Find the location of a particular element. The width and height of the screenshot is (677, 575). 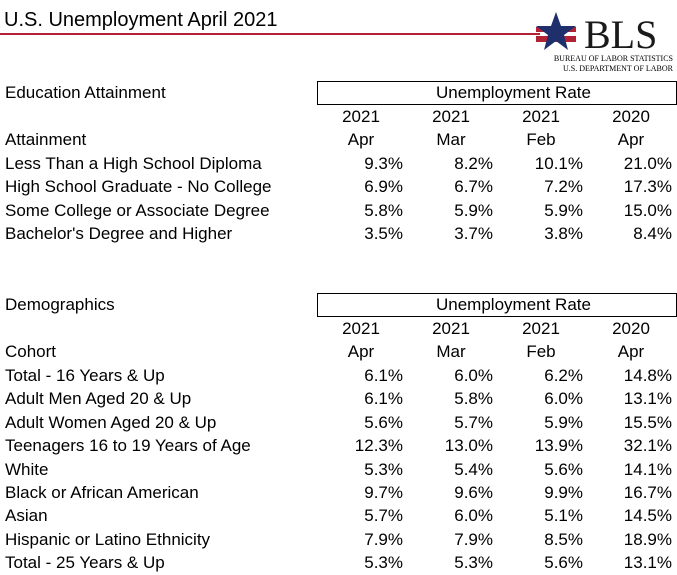

row-label: High School Graduate - No College is located at coordinates (138, 187).